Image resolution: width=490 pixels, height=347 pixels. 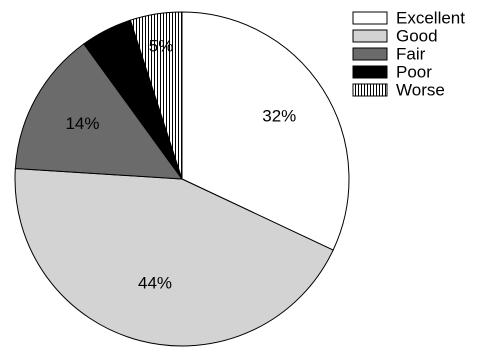 What do you see at coordinates (82, 123) in the screenshot?
I see `pie-slice-label-fair: 14%` at bounding box center [82, 123].